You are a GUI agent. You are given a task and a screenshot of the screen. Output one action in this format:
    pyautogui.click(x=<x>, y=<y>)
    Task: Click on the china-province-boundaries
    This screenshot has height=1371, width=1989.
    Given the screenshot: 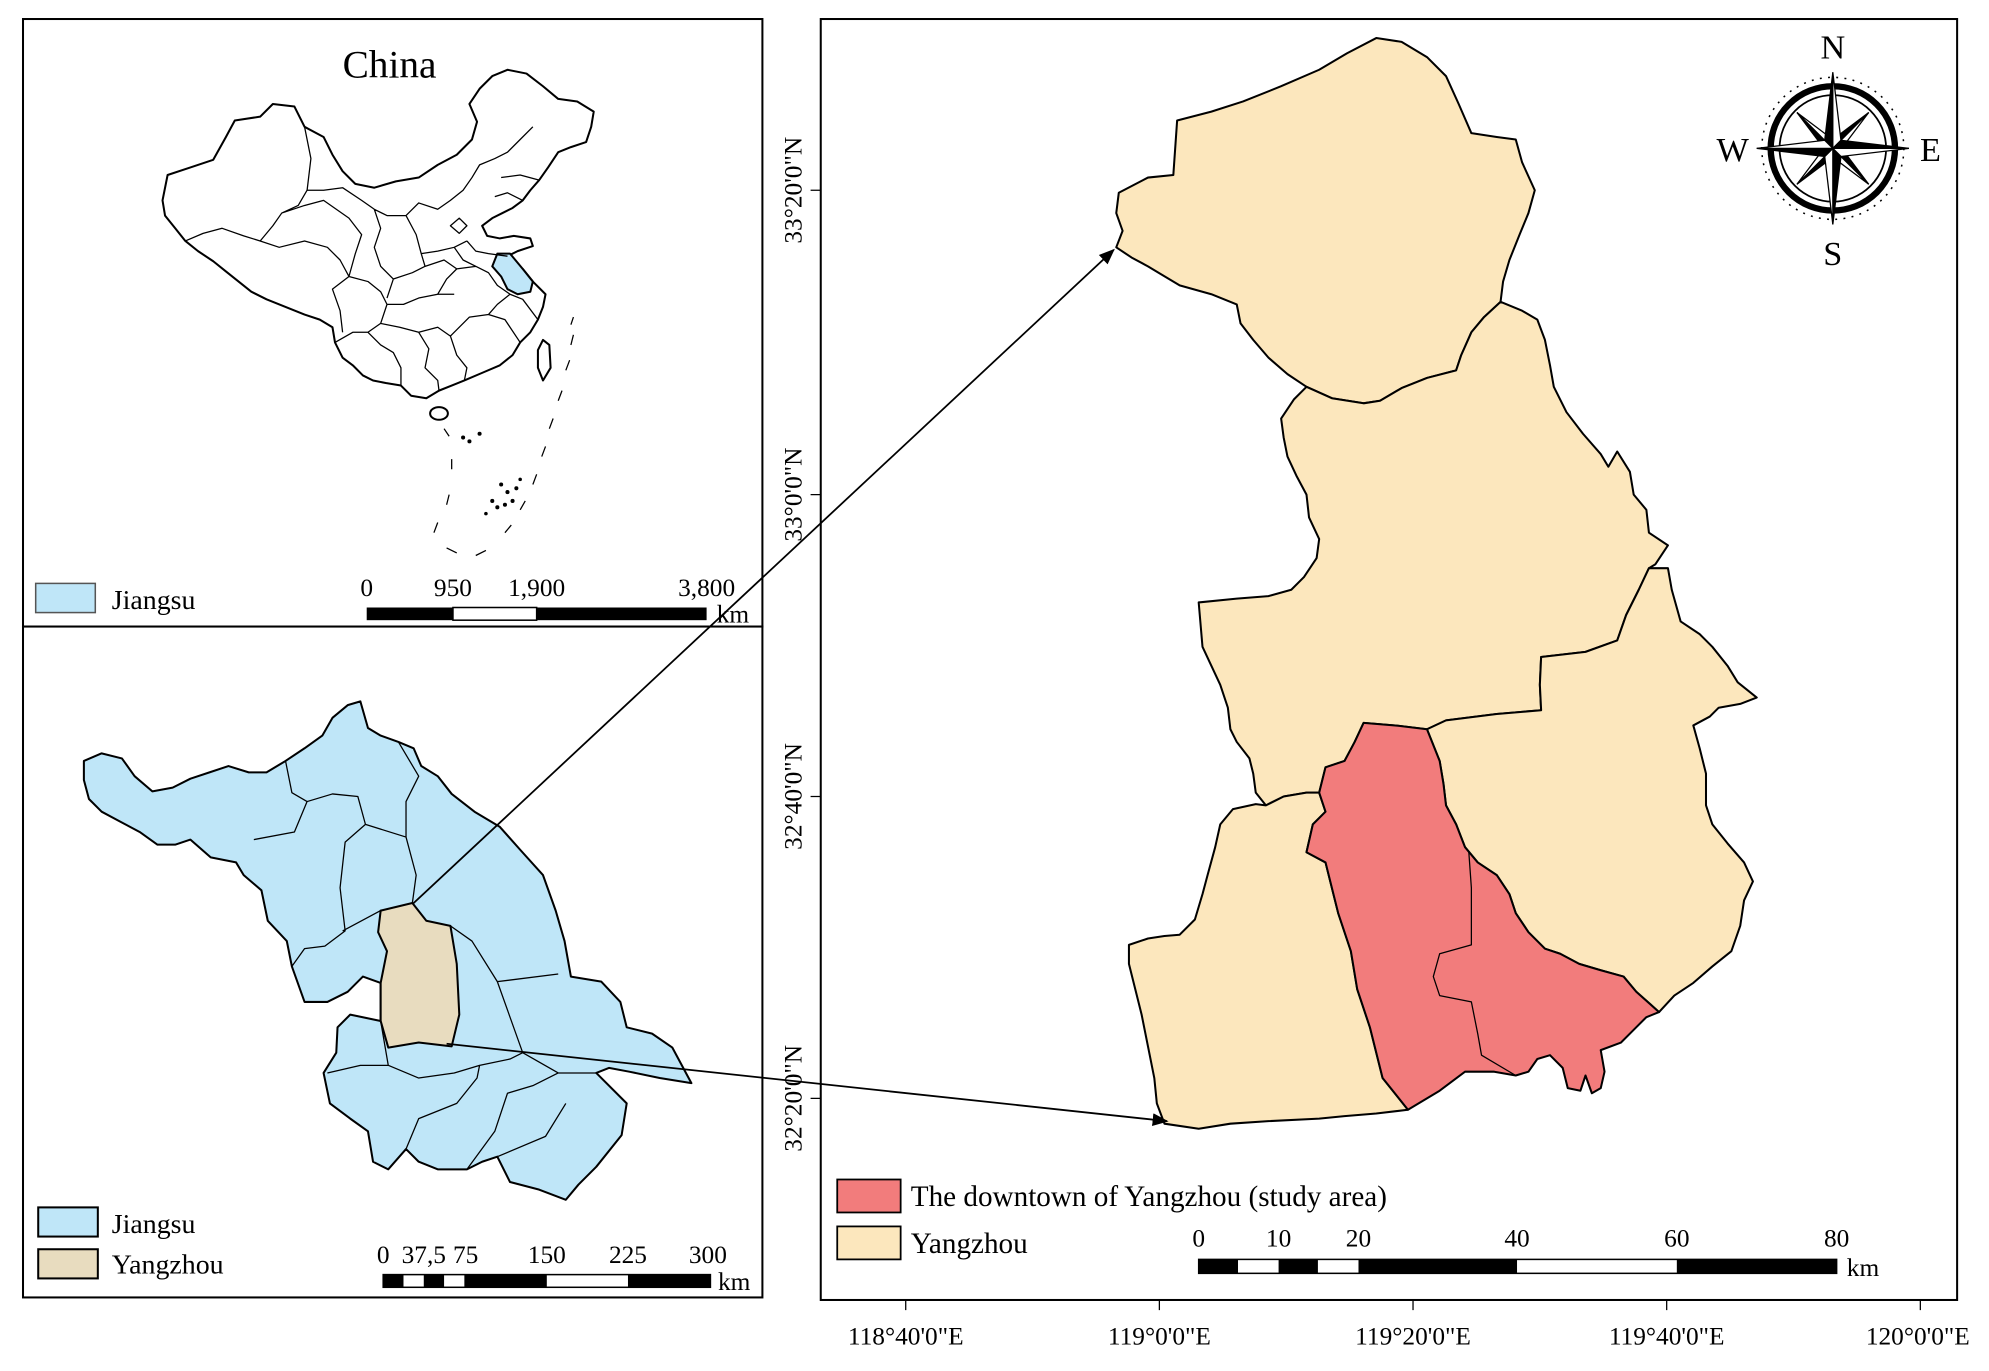 What is the action you would take?
    pyautogui.click(x=362, y=258)
    